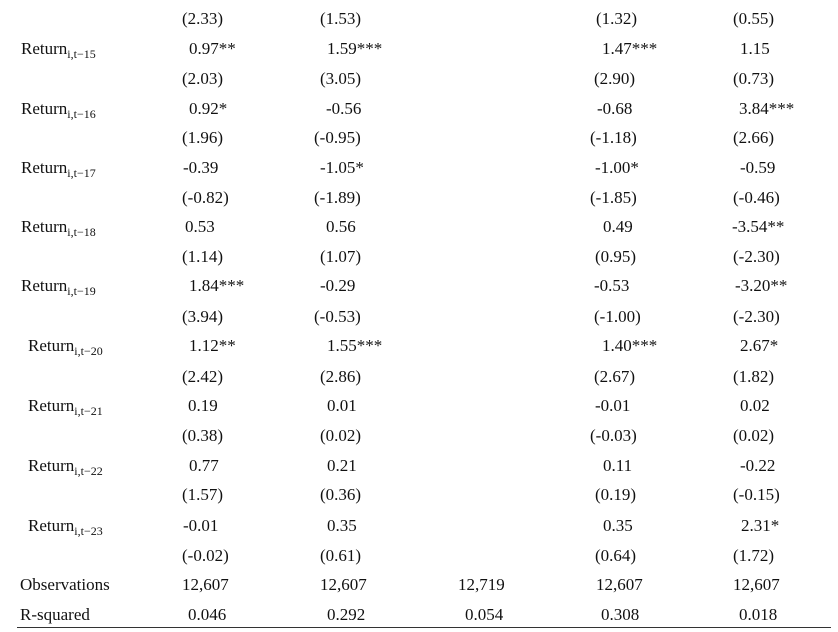  Describe the element at coordinates (419, 406) in the screenshot. I see `table-row: Returni,t−21 0.19 0.01 -0.01 0.02` at that location.